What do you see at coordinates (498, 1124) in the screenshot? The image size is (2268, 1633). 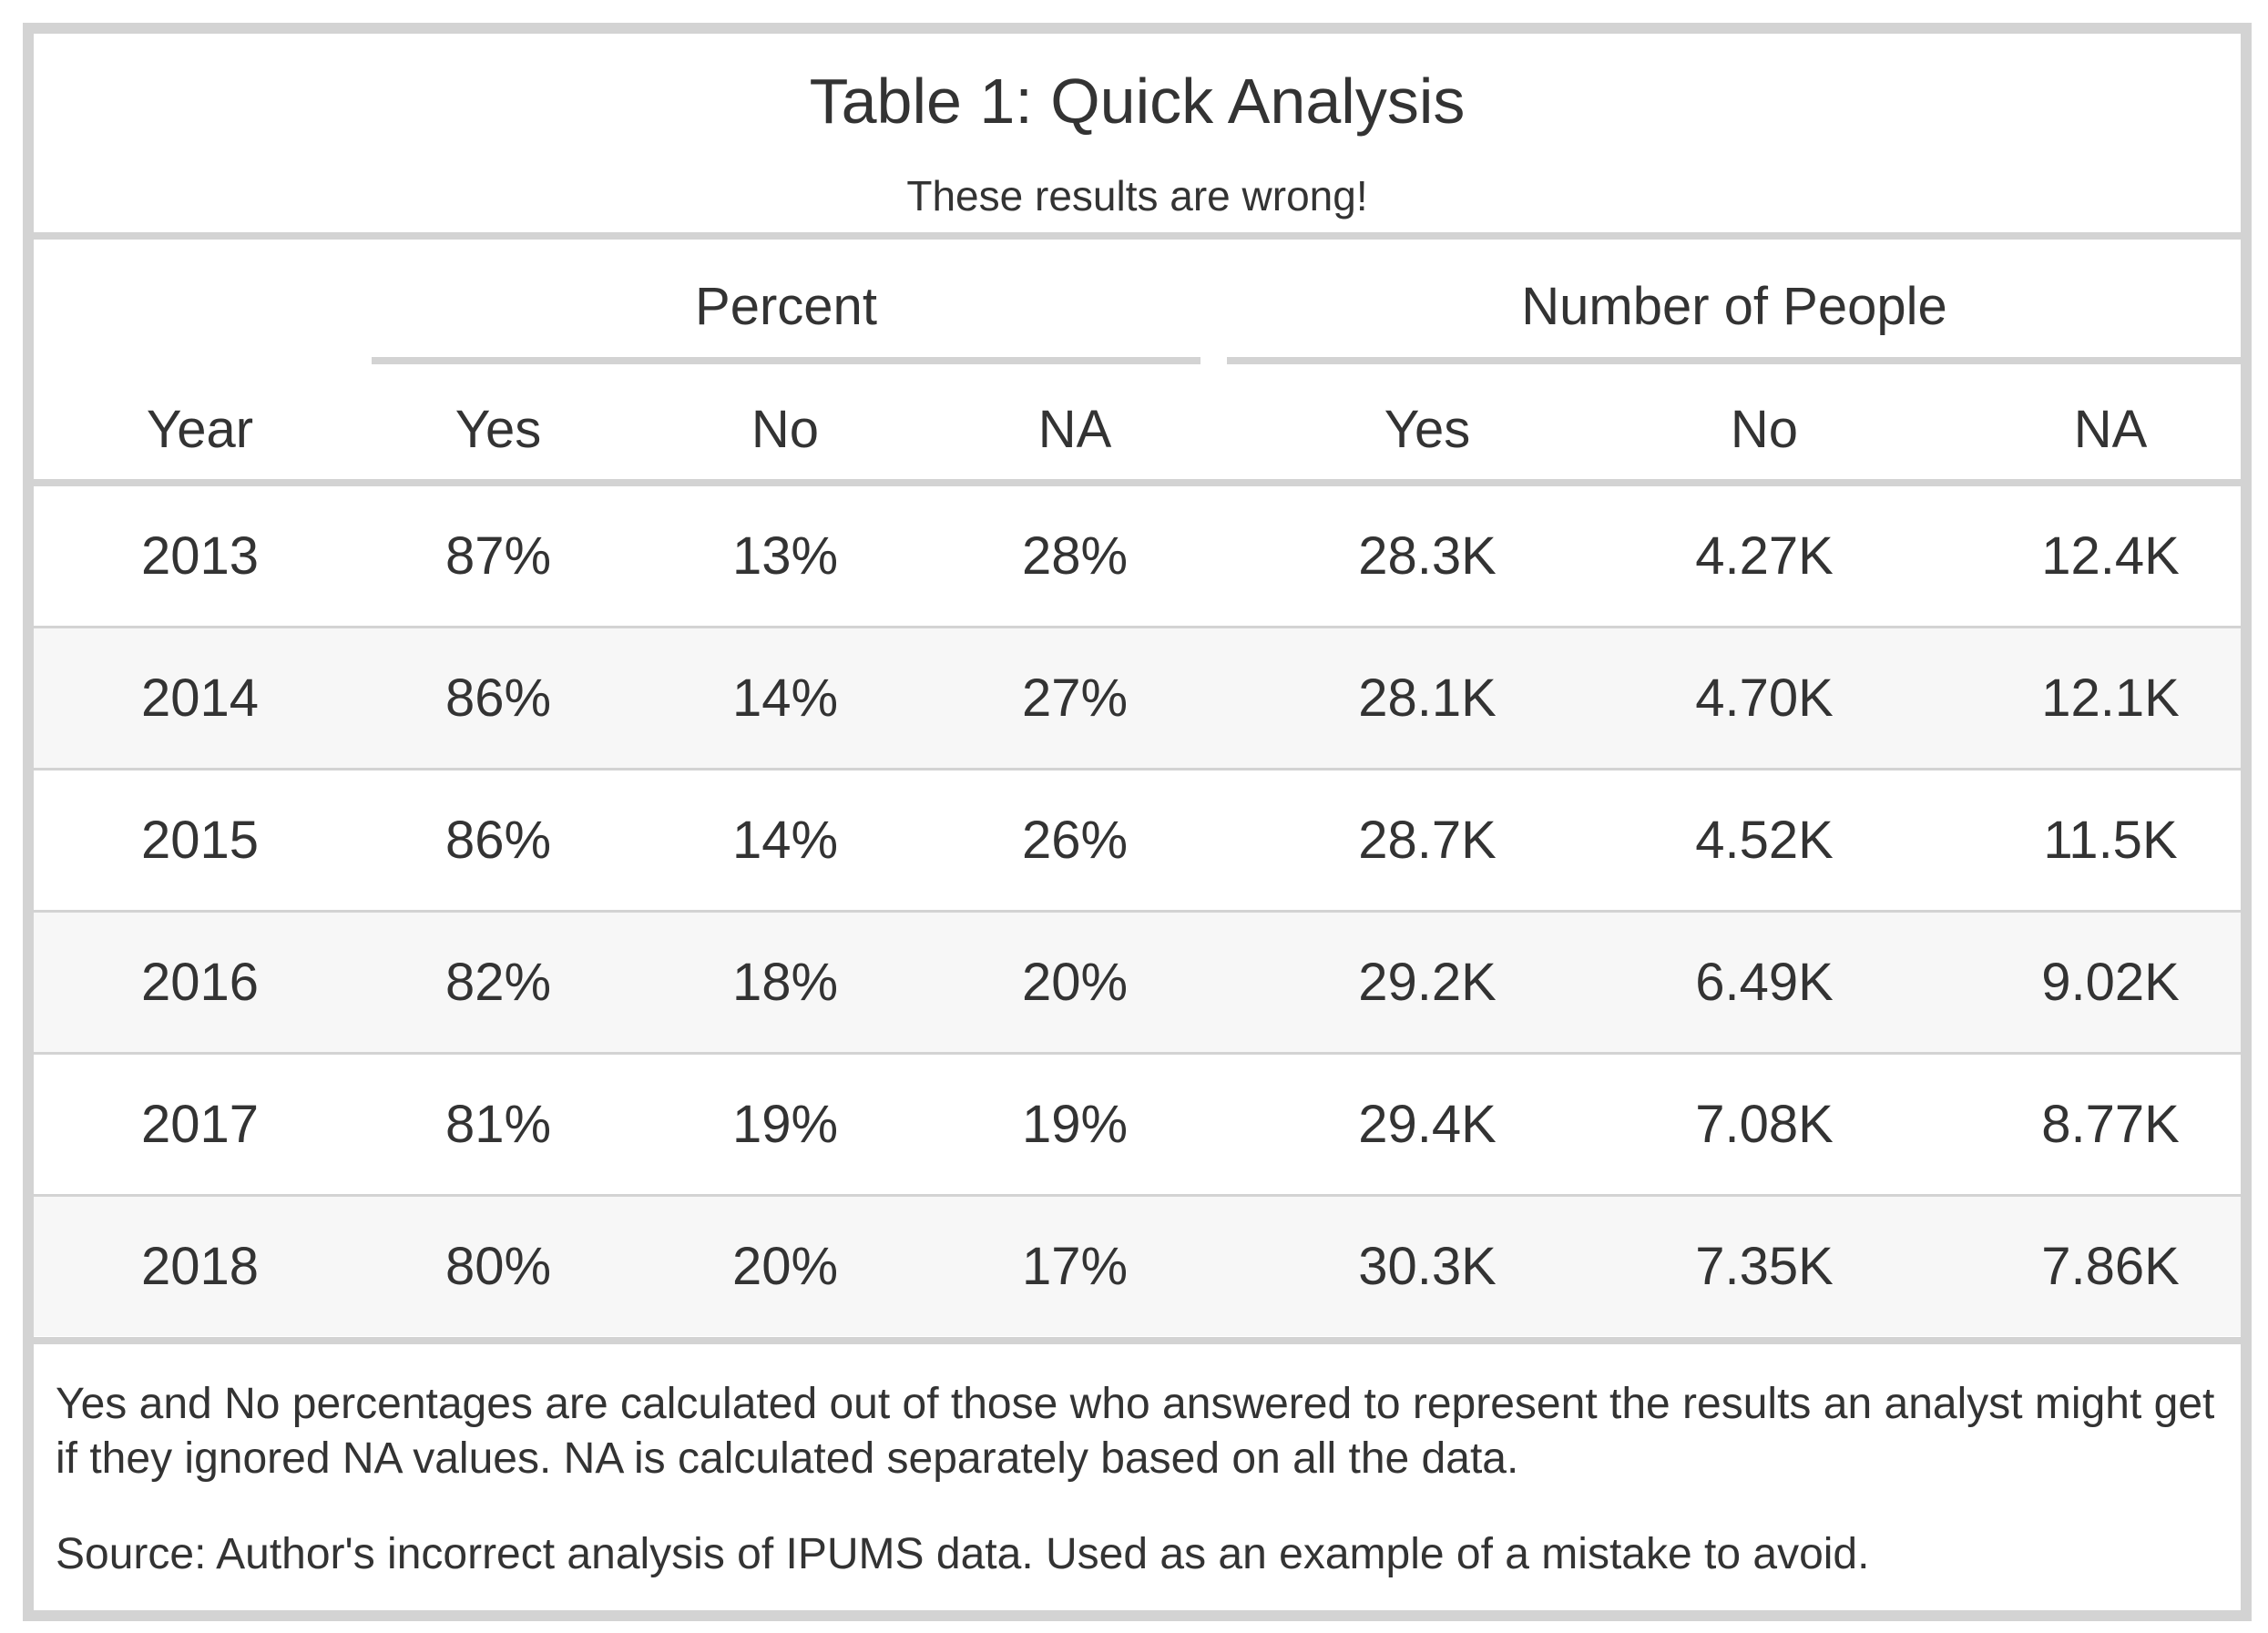 I see `cell-percent-yes: 81%` at bounding box center [498, 1124].